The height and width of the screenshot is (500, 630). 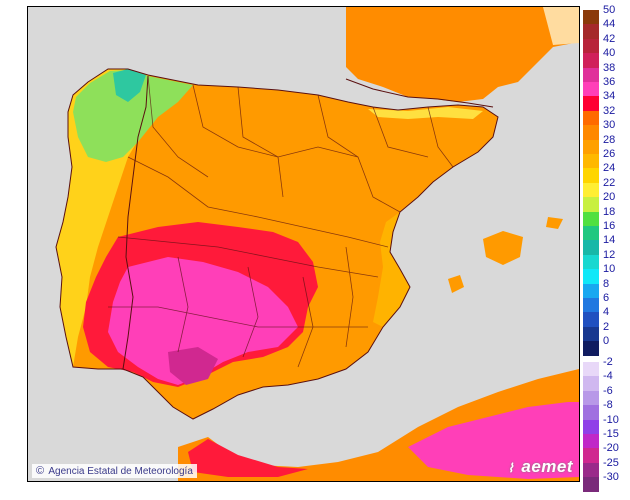 I want to click on legend-label: 42, so click(x=609, y=38).